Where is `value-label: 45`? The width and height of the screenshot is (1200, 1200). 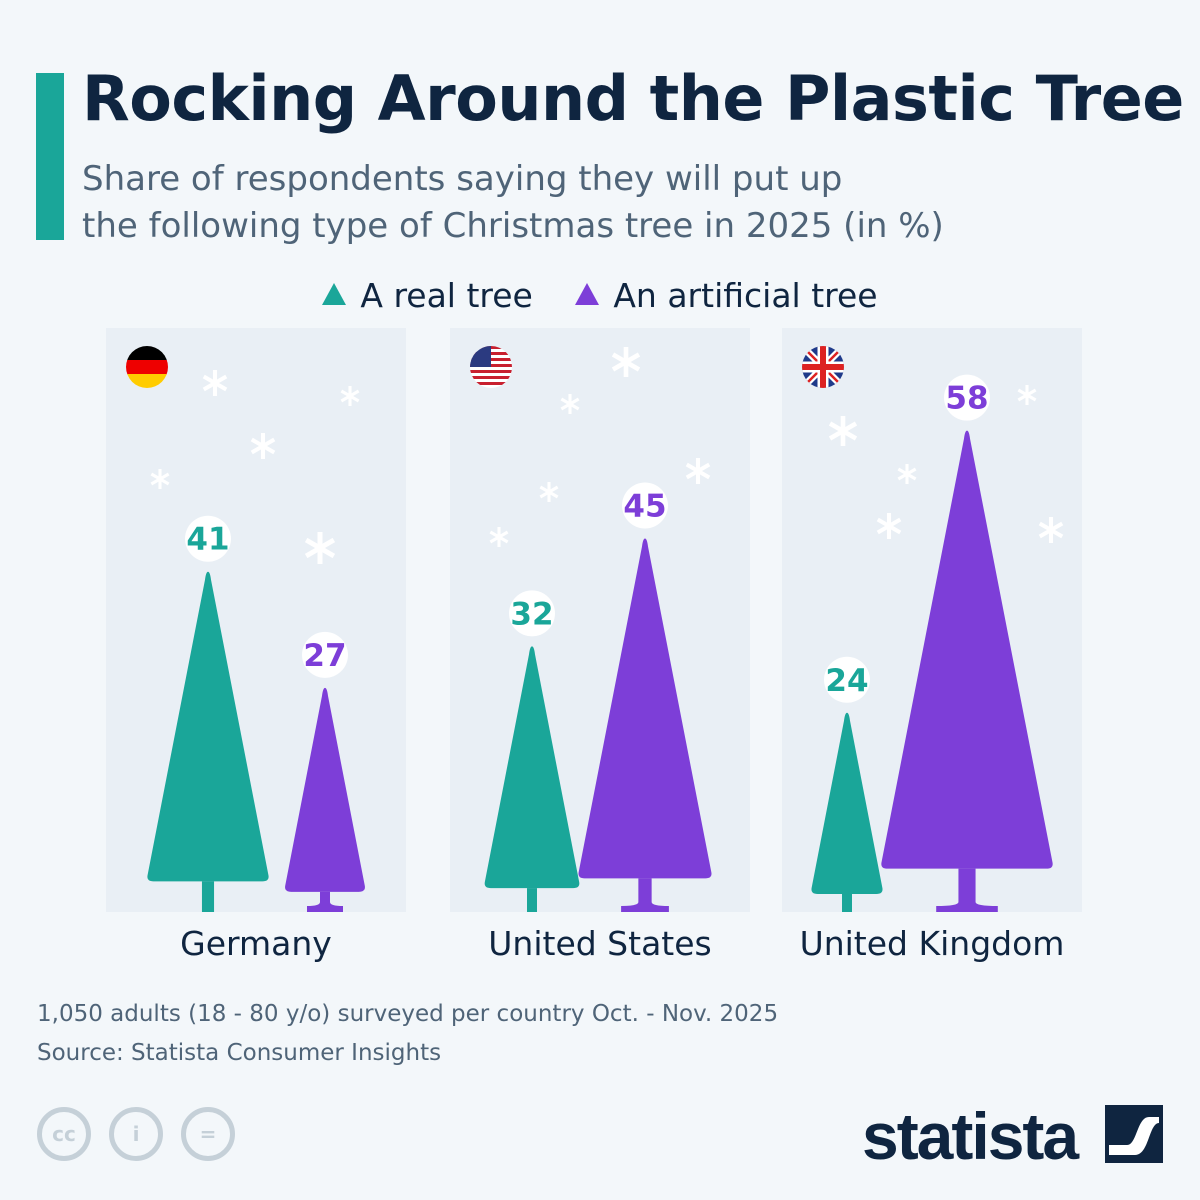 value-label: 45 is located at coordinates (644, 507).